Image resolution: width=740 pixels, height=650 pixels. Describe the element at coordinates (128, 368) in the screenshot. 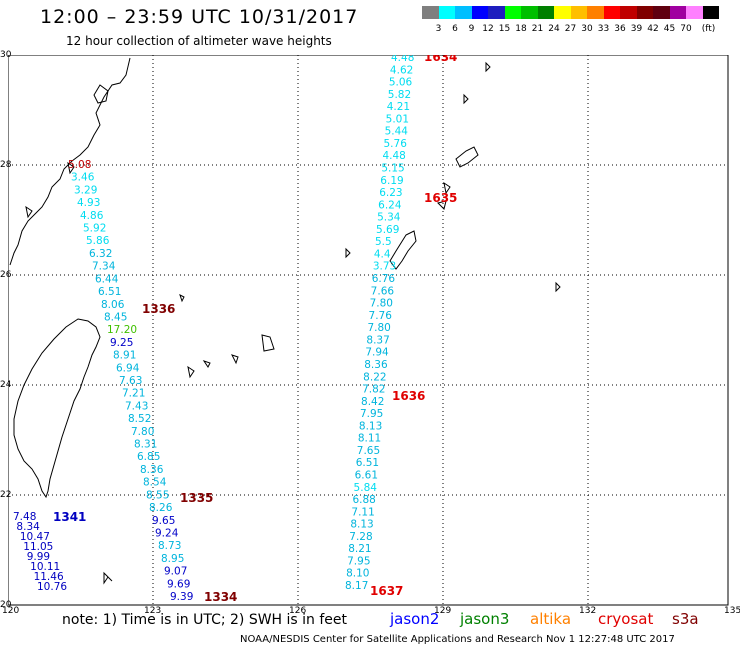

I see `wave-height-value: 6.94` at that location.